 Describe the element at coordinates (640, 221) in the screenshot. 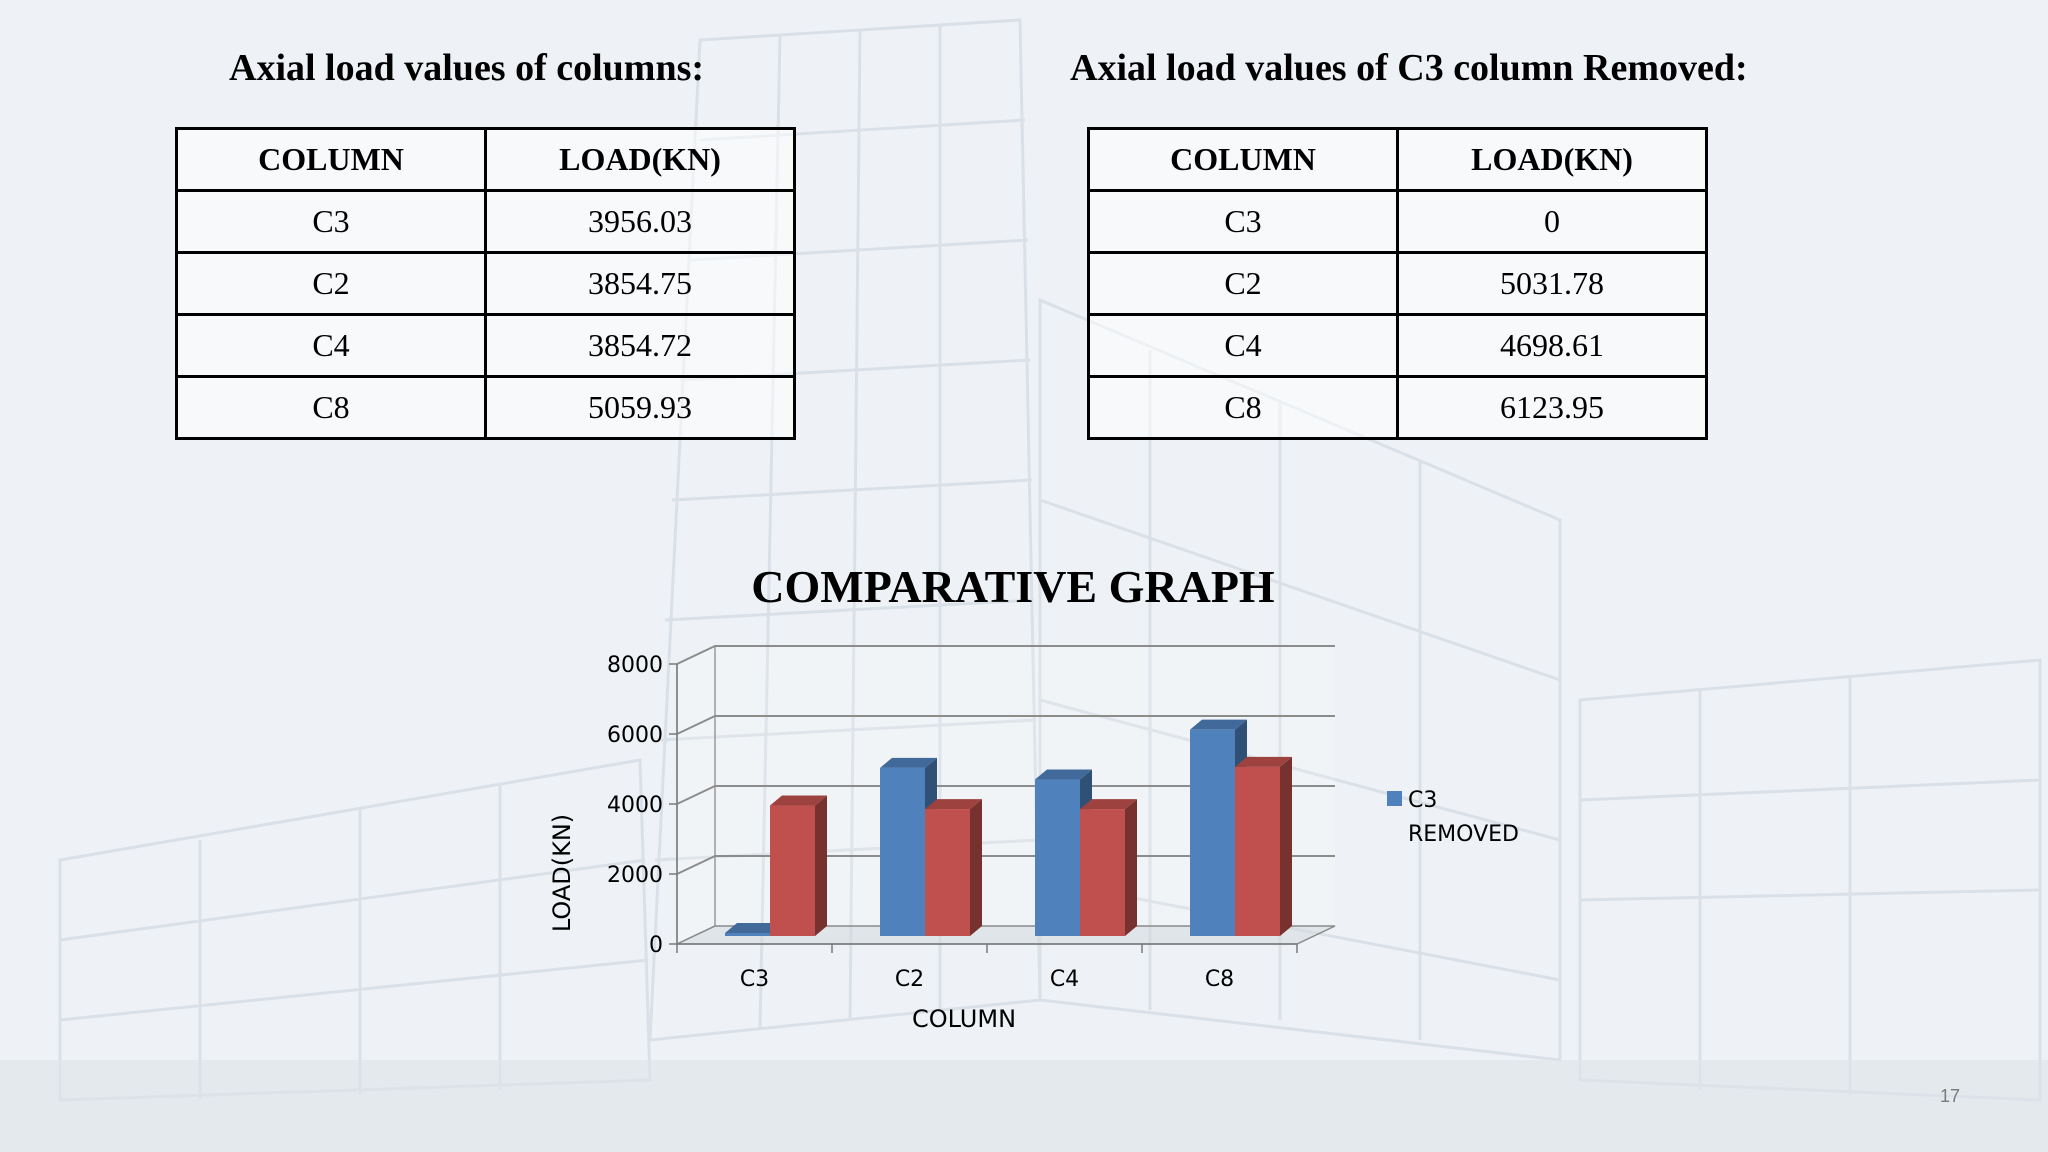

I see `load-cell: 3956.03` at that location.